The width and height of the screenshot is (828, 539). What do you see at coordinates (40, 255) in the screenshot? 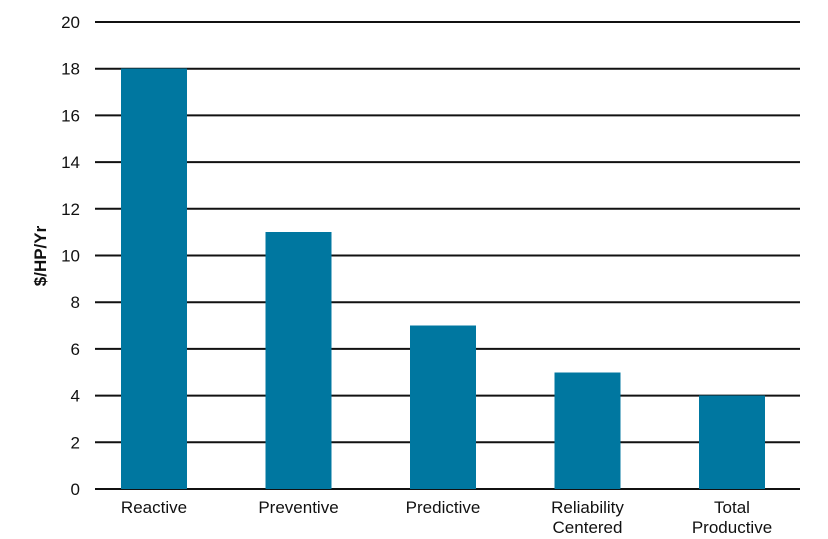
I see `y-axis-title: $/HP/Yr` at bounding box center [40, 255].